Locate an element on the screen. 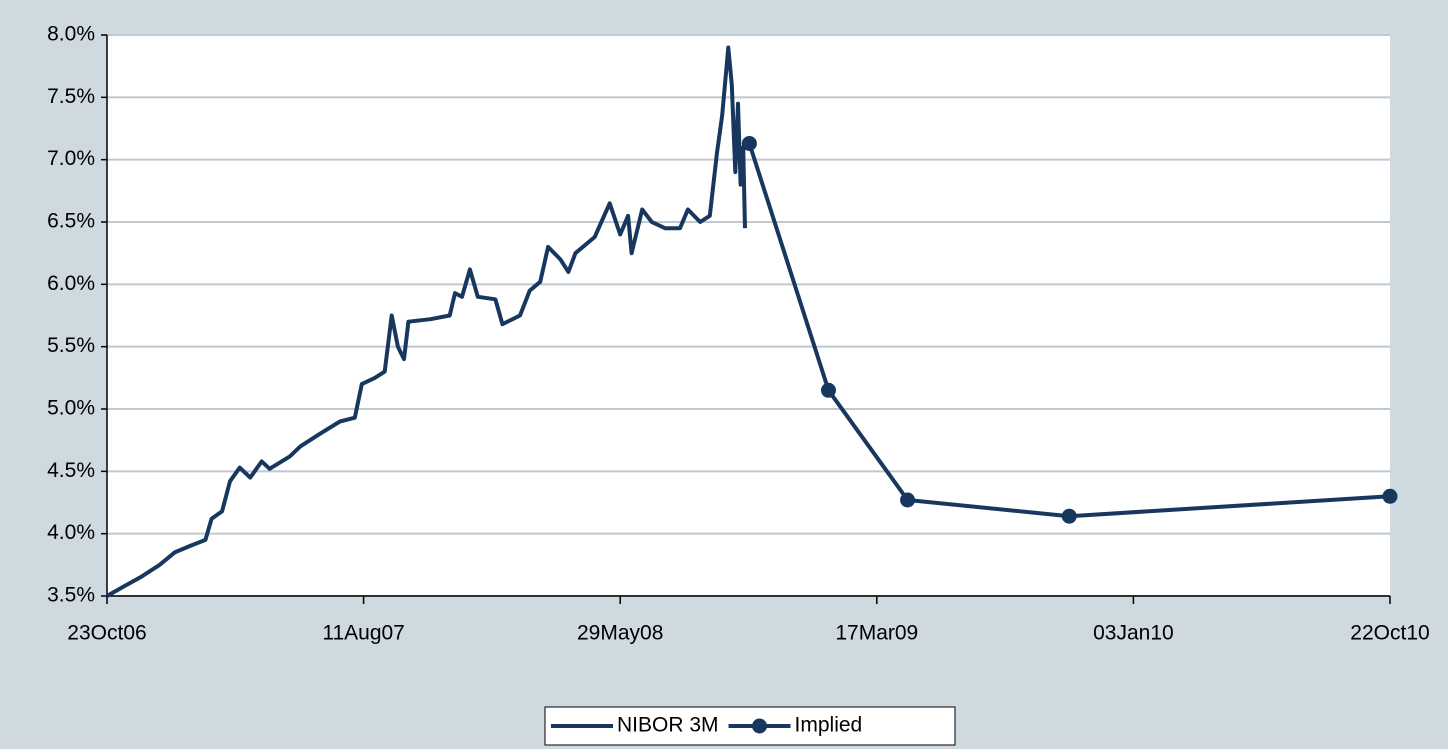  y-tick-label: 7.0% is located at coordinates (71, 158).